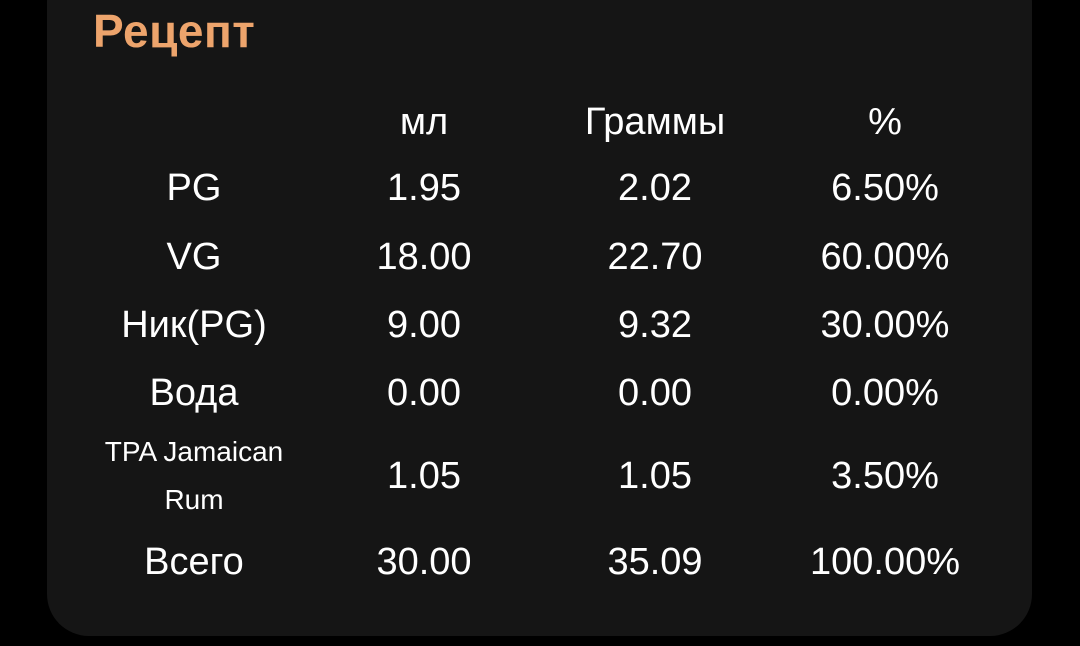  I want to click on cell-grams: 0.00, so click(655, 393).